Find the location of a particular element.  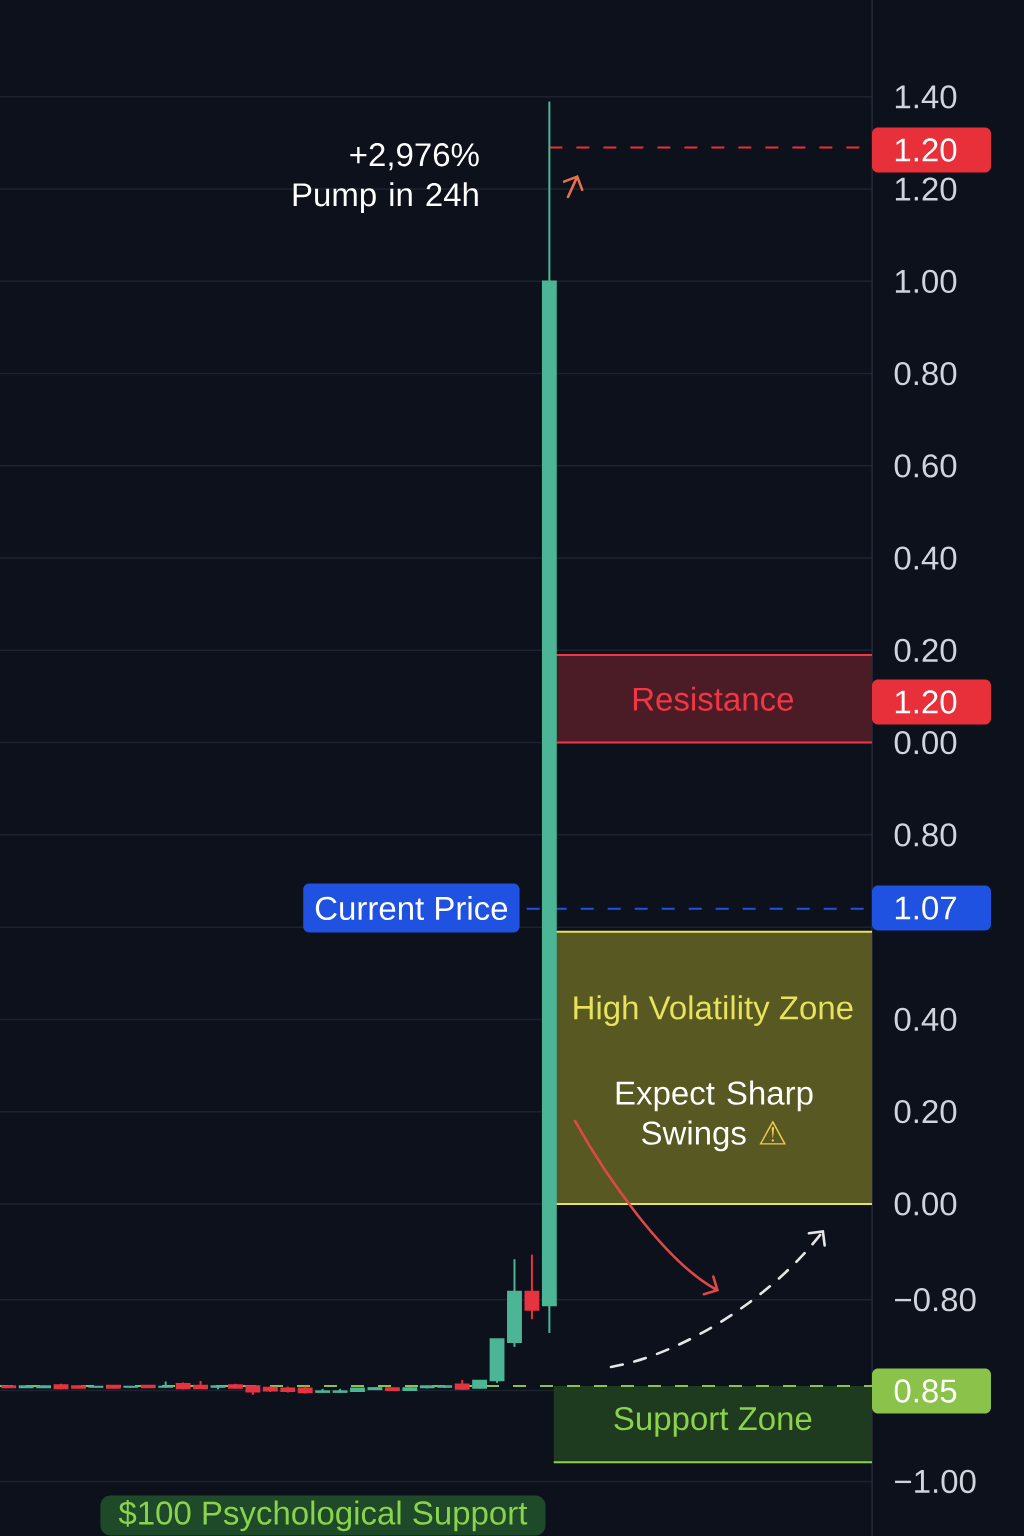

y3-tick-label: −0.80 is located at coordinates (935, 1299).